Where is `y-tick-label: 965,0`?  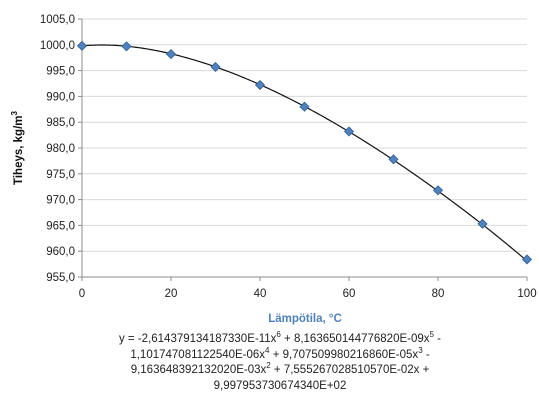 y-tick-label: 965,0 is located at coordinates (60, 226).